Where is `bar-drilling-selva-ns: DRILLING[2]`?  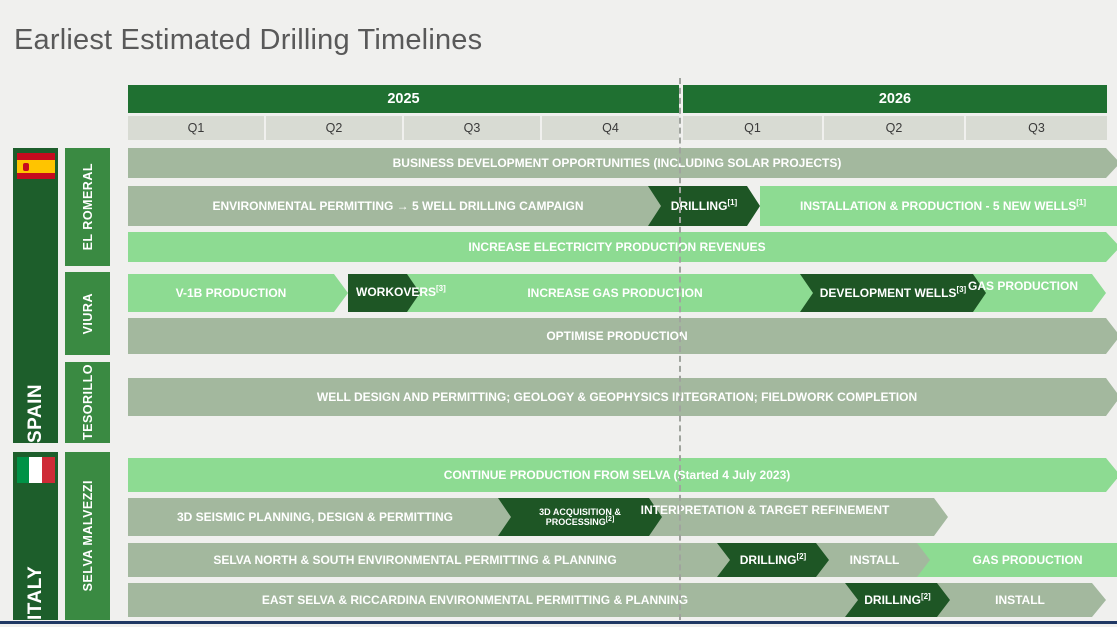 bar-drilling-selva-ns: DRILLING[2] is located at coordinates (773, 560).